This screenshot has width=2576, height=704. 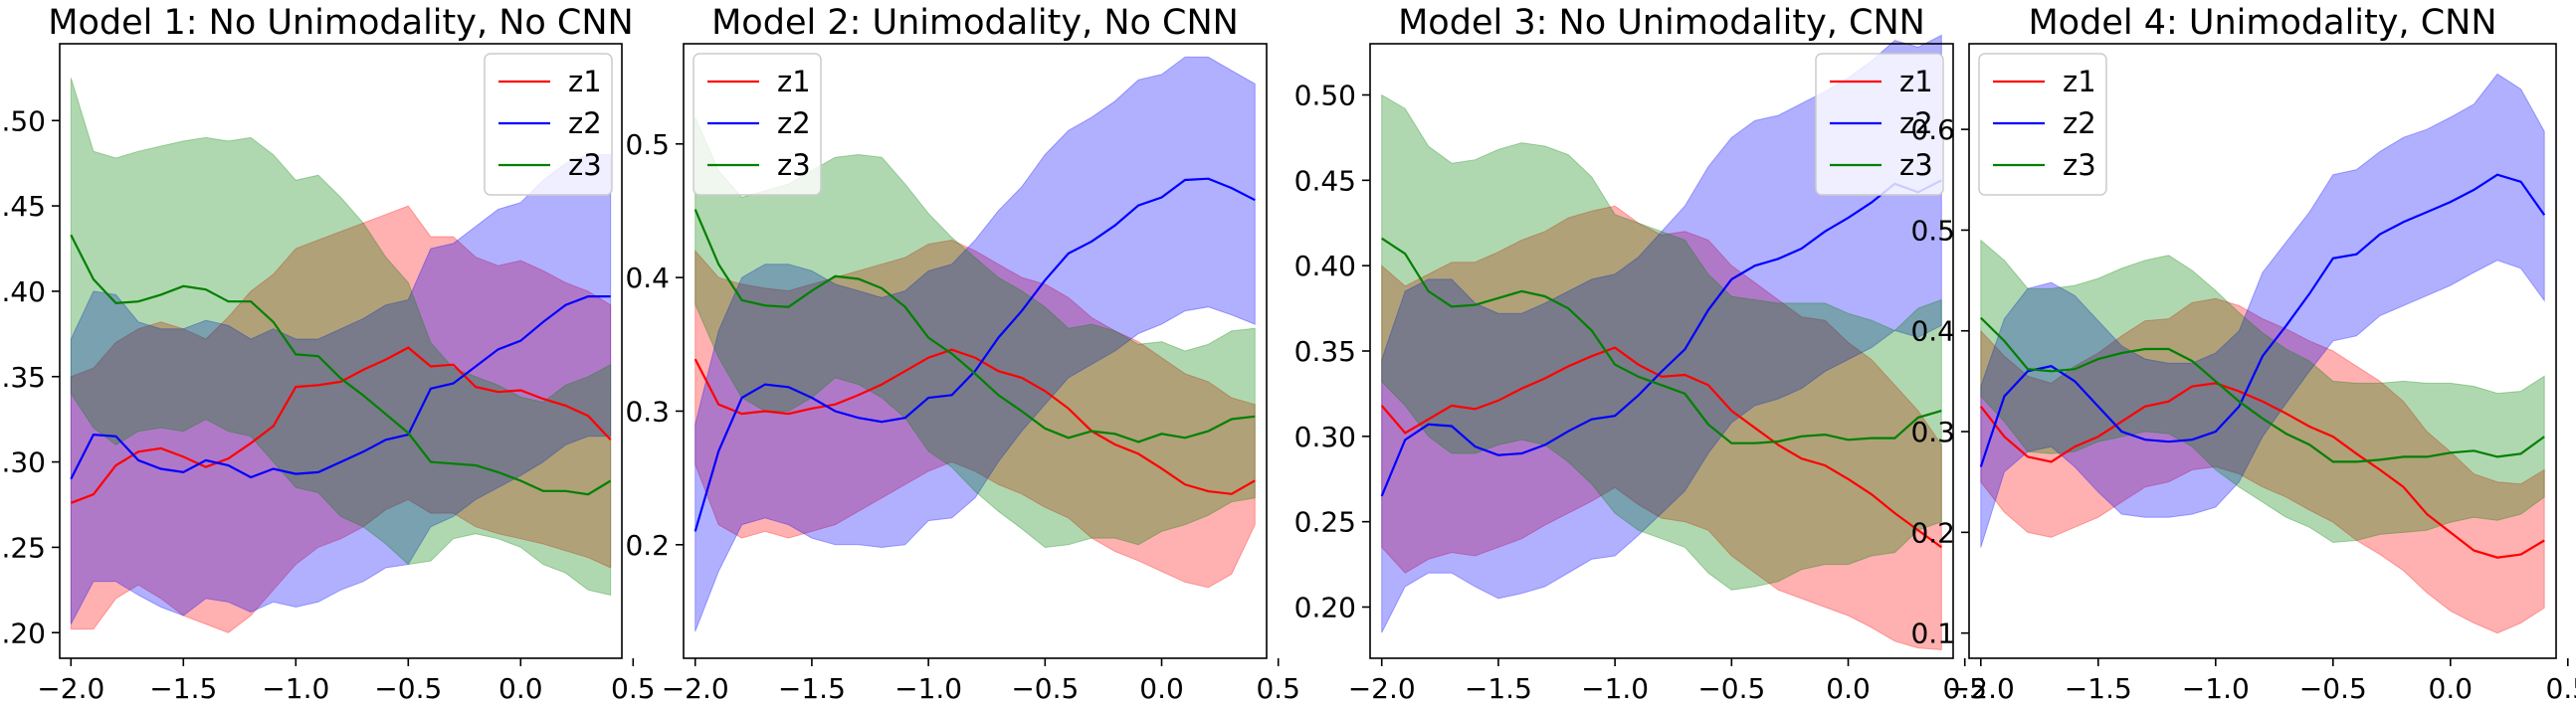 What do you see at coordinates (1933, 633) in the screenshot?
I see `y-tick-label: 0.1` at bounding box center [1933, 633].